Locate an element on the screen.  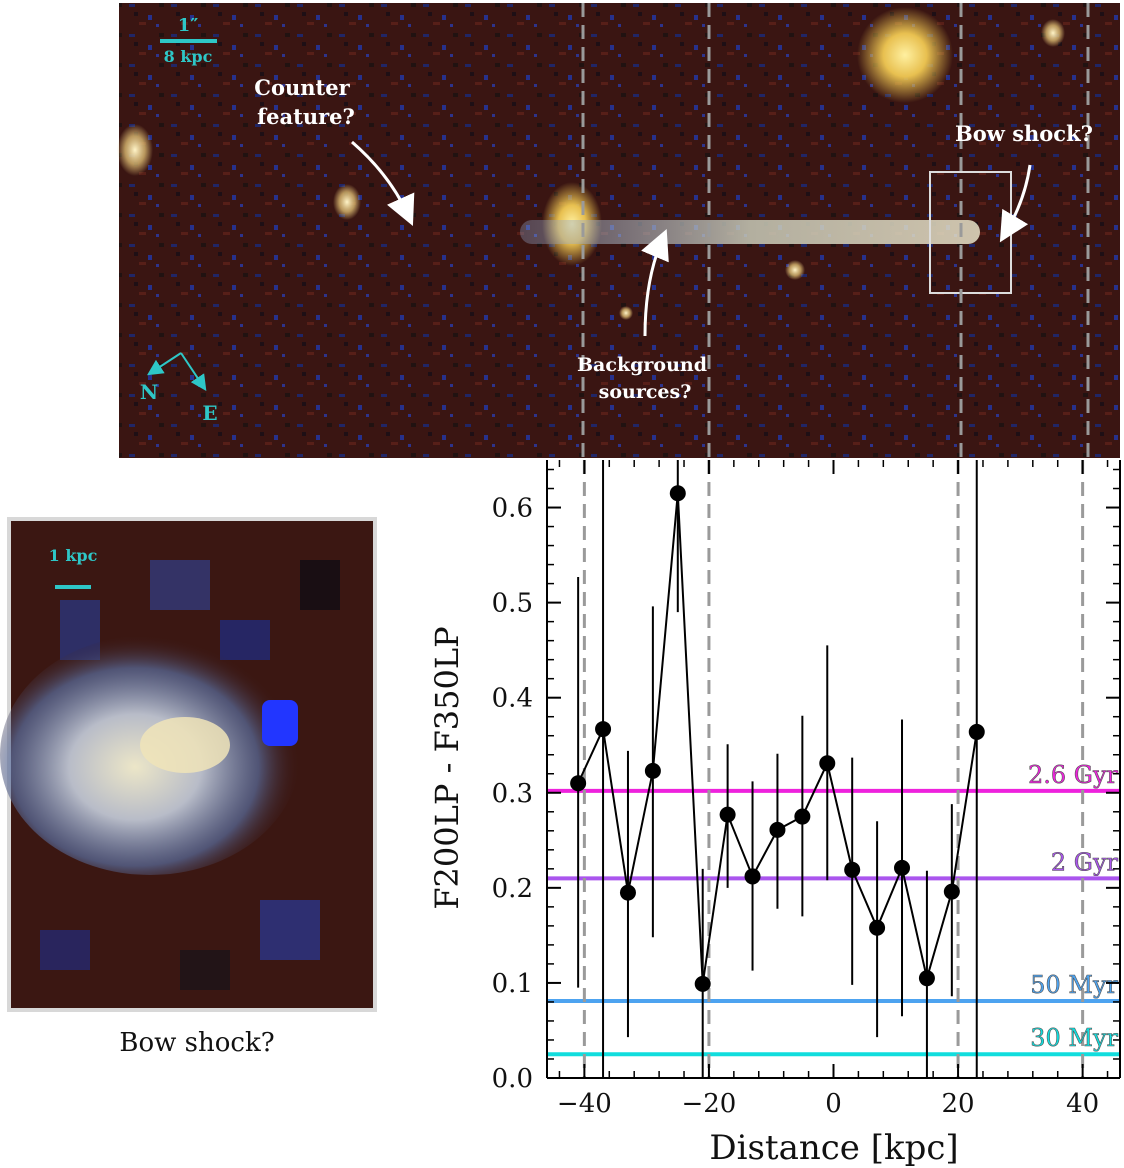
background-sources-label-1: Background is located at coordinates (642, 365).